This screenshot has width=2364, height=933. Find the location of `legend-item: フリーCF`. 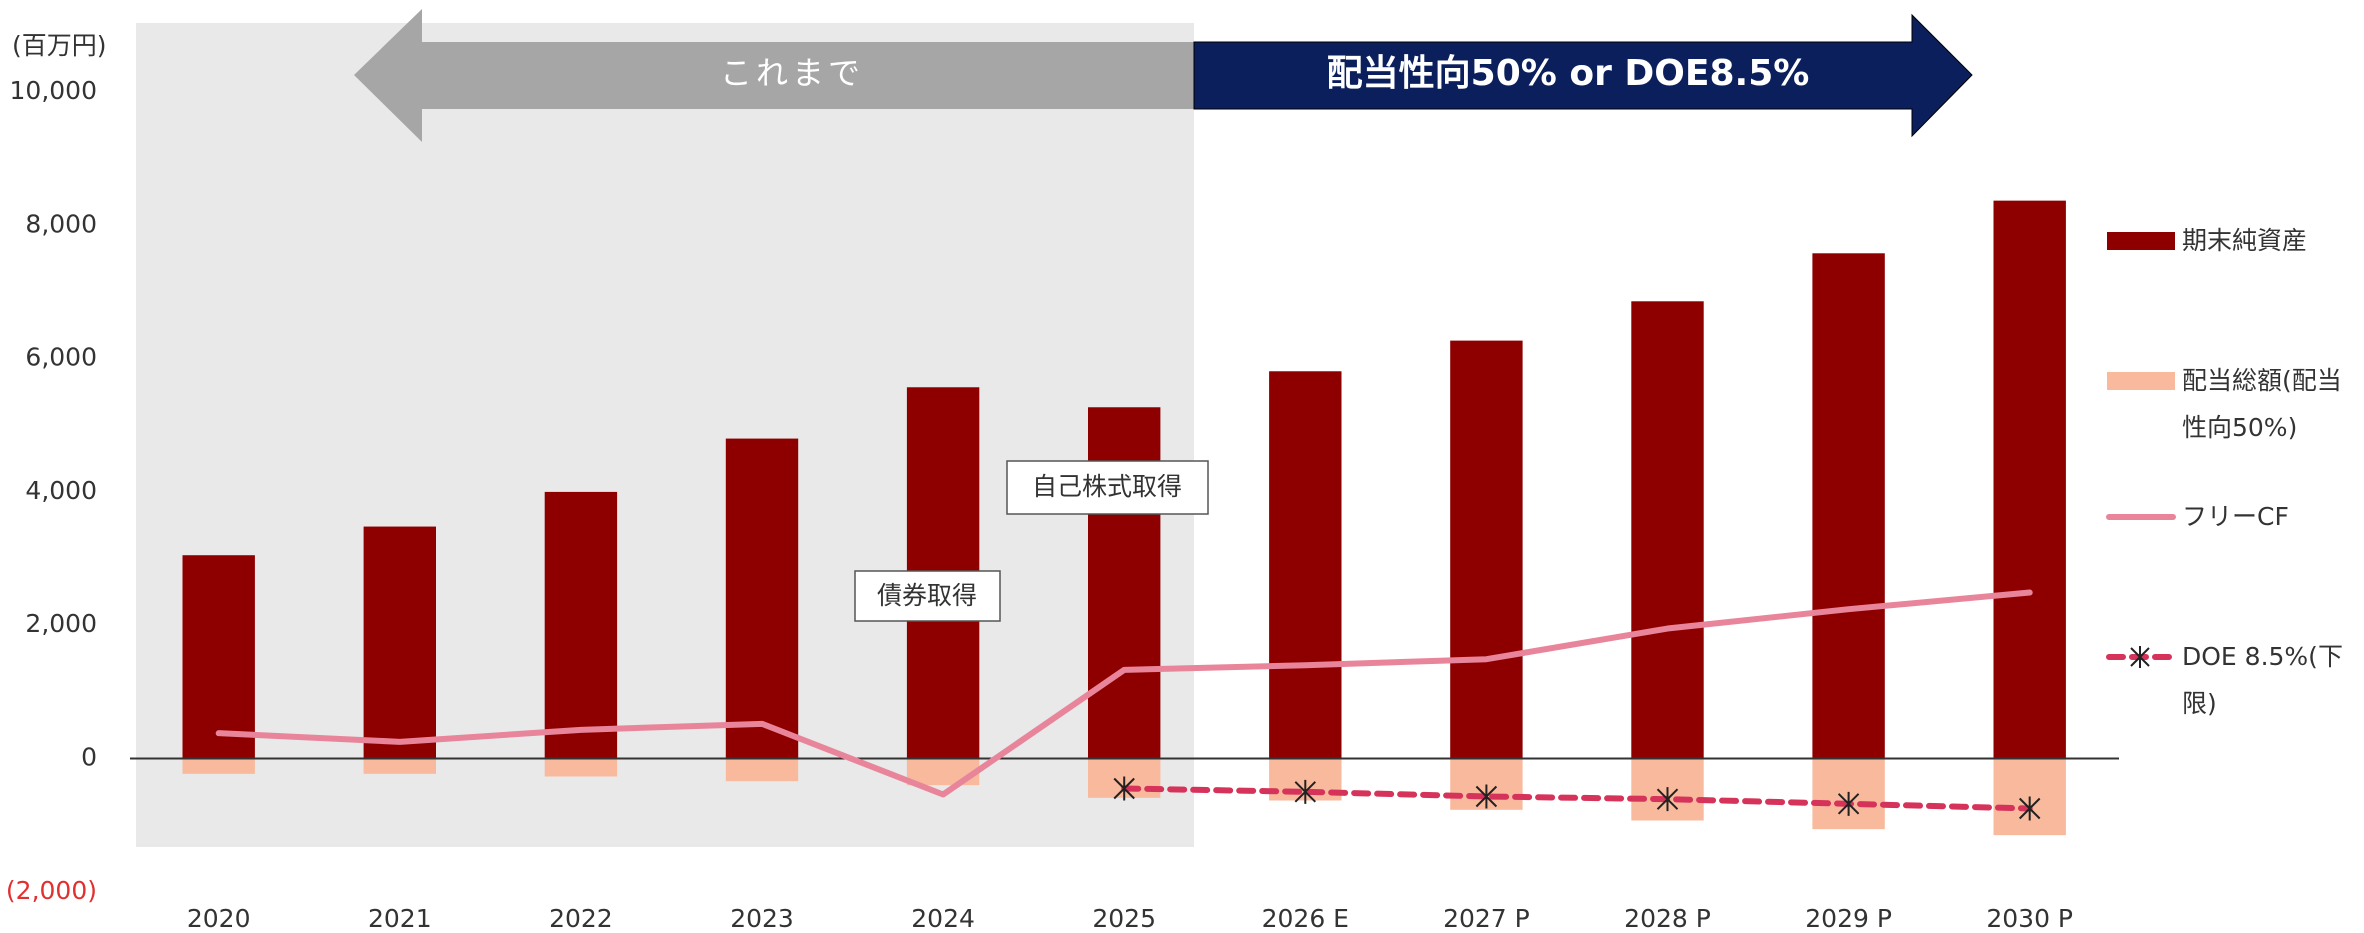

legend-item: フリーCF is located at coordinates (2235, 516).